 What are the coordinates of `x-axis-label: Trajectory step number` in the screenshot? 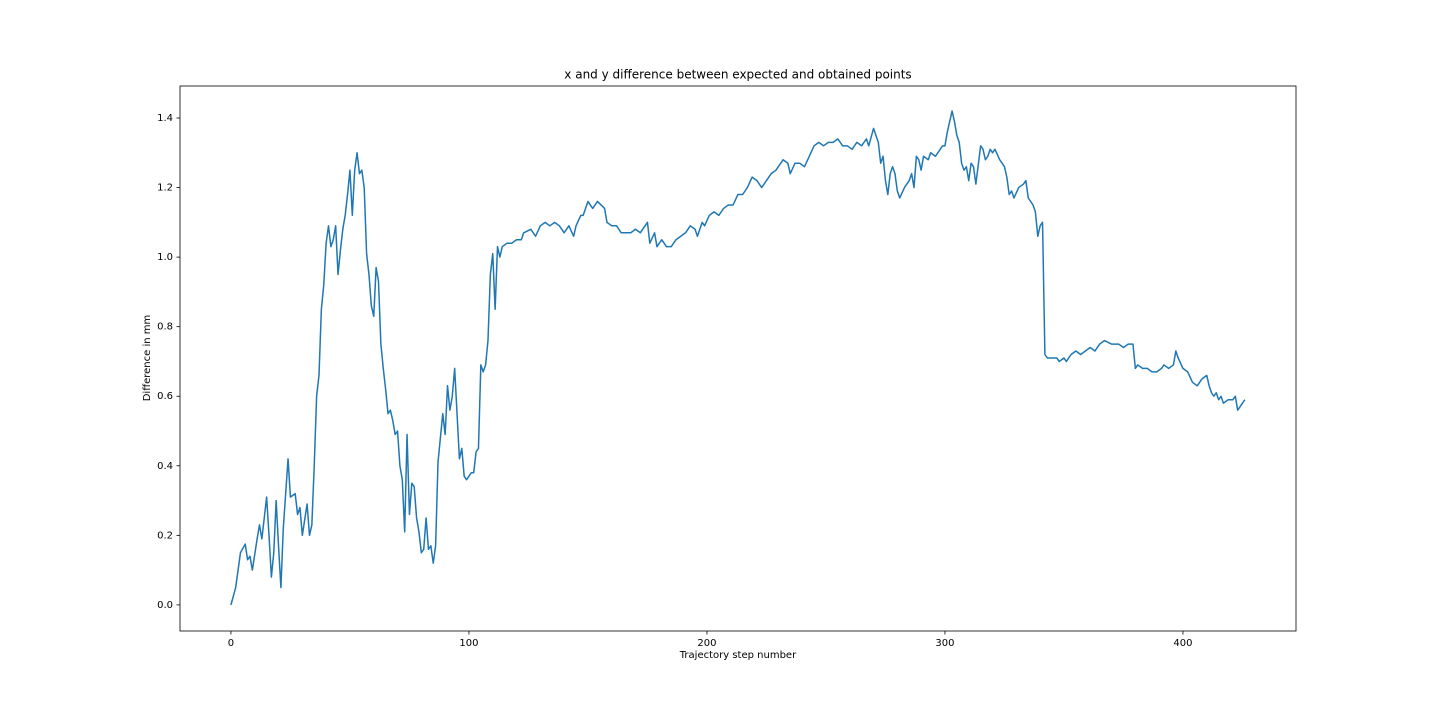 It's located at (738, 655).